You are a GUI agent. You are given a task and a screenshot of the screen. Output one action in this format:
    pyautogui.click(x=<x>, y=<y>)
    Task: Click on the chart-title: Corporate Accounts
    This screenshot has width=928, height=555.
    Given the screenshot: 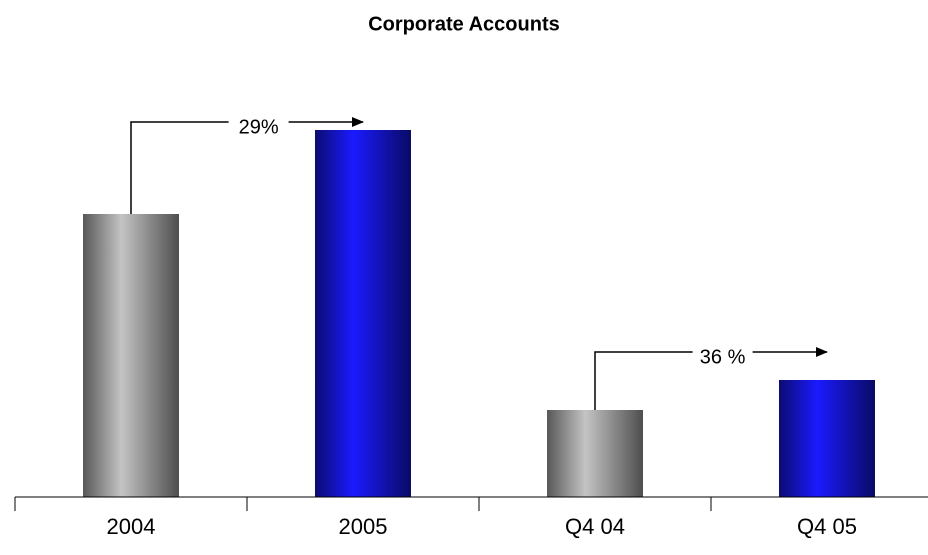 What is the action you would take?
    pyautogui.click(x=464, y=24)
    